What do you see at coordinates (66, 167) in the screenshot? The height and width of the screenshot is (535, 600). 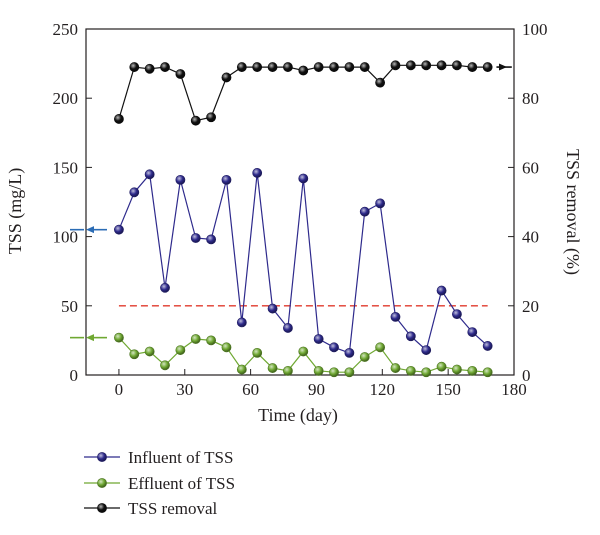 I see `left-y-tick-label: 150` at bounding box center [66, 167].